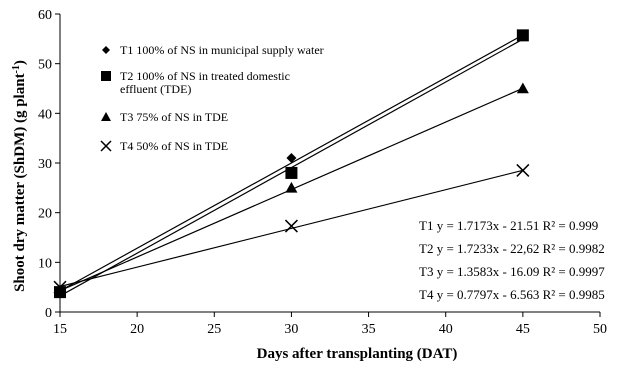 The height and width of the screenshot is (367, 637). I want to click on y-tick-label: 20, so click(45, 214).